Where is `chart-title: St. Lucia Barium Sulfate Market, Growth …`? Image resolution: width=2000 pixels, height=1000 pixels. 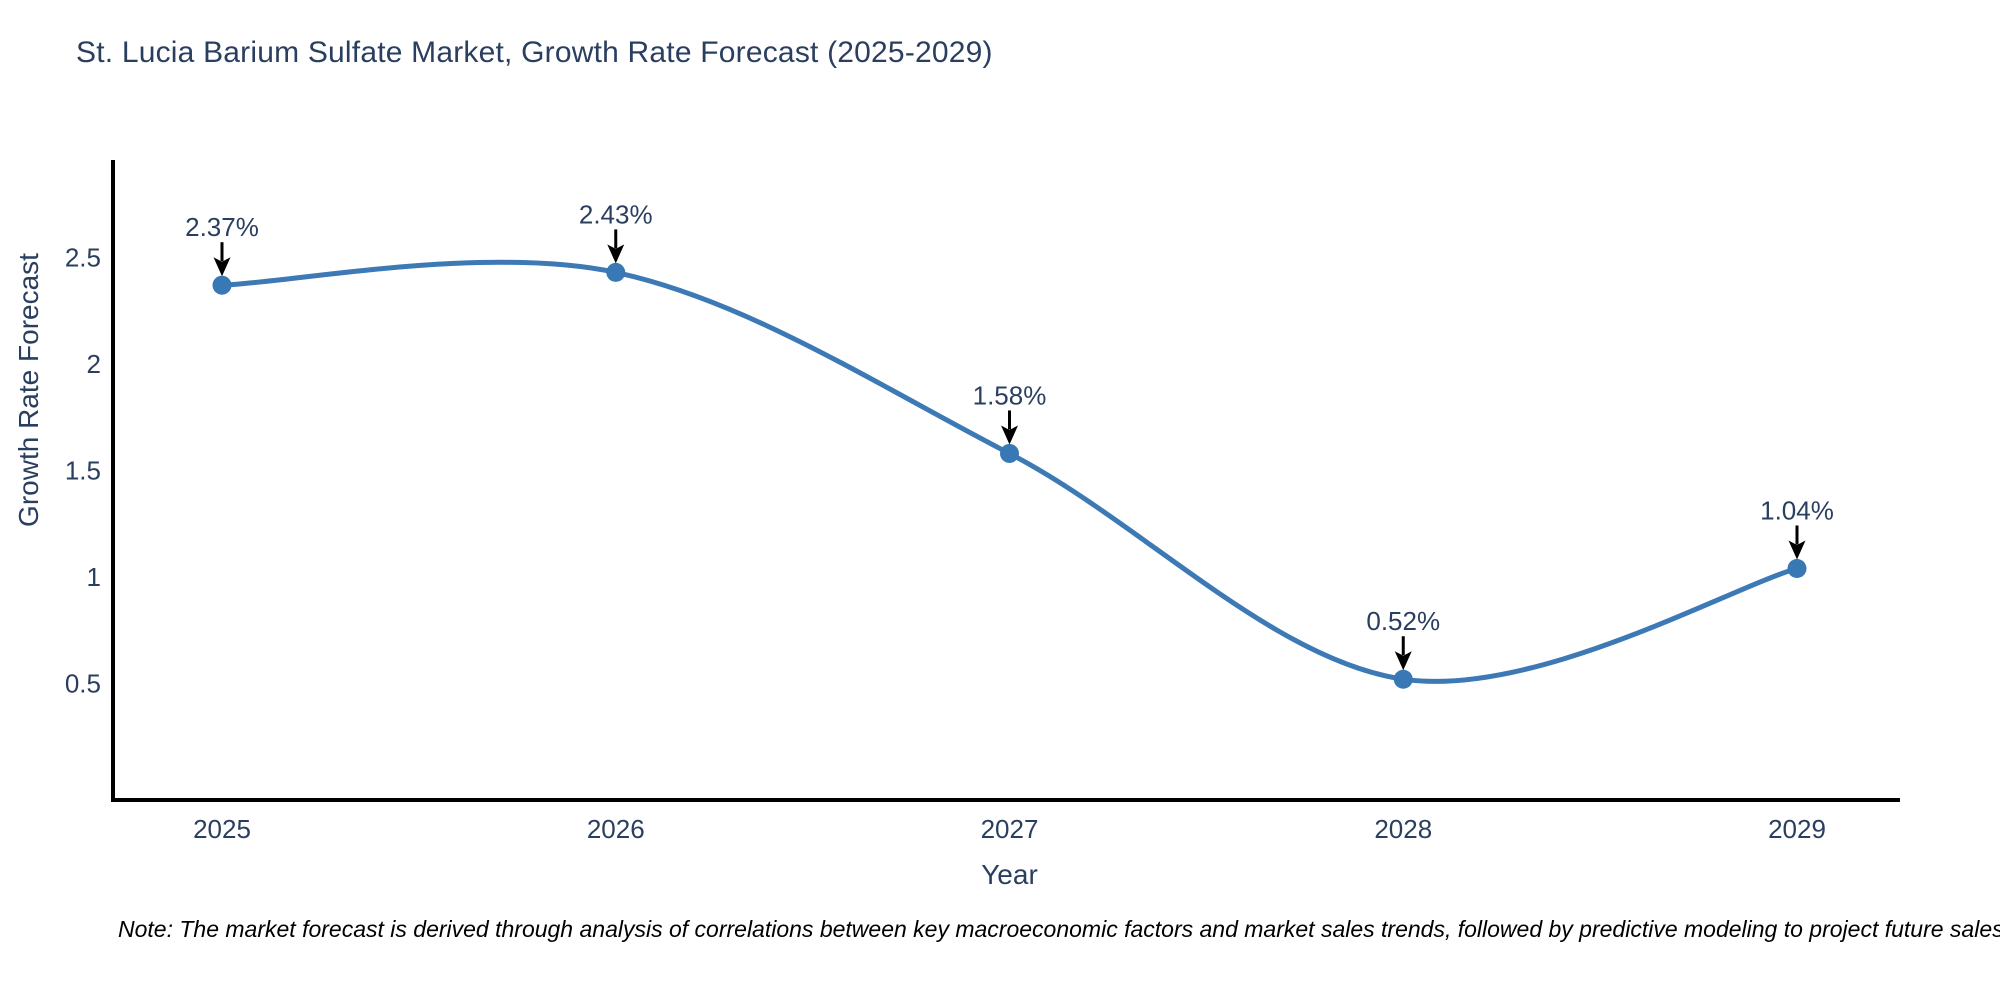
chart-title: St. Lucia Barium Sulfate Market, Growth … is located at coordinates (534, 52).